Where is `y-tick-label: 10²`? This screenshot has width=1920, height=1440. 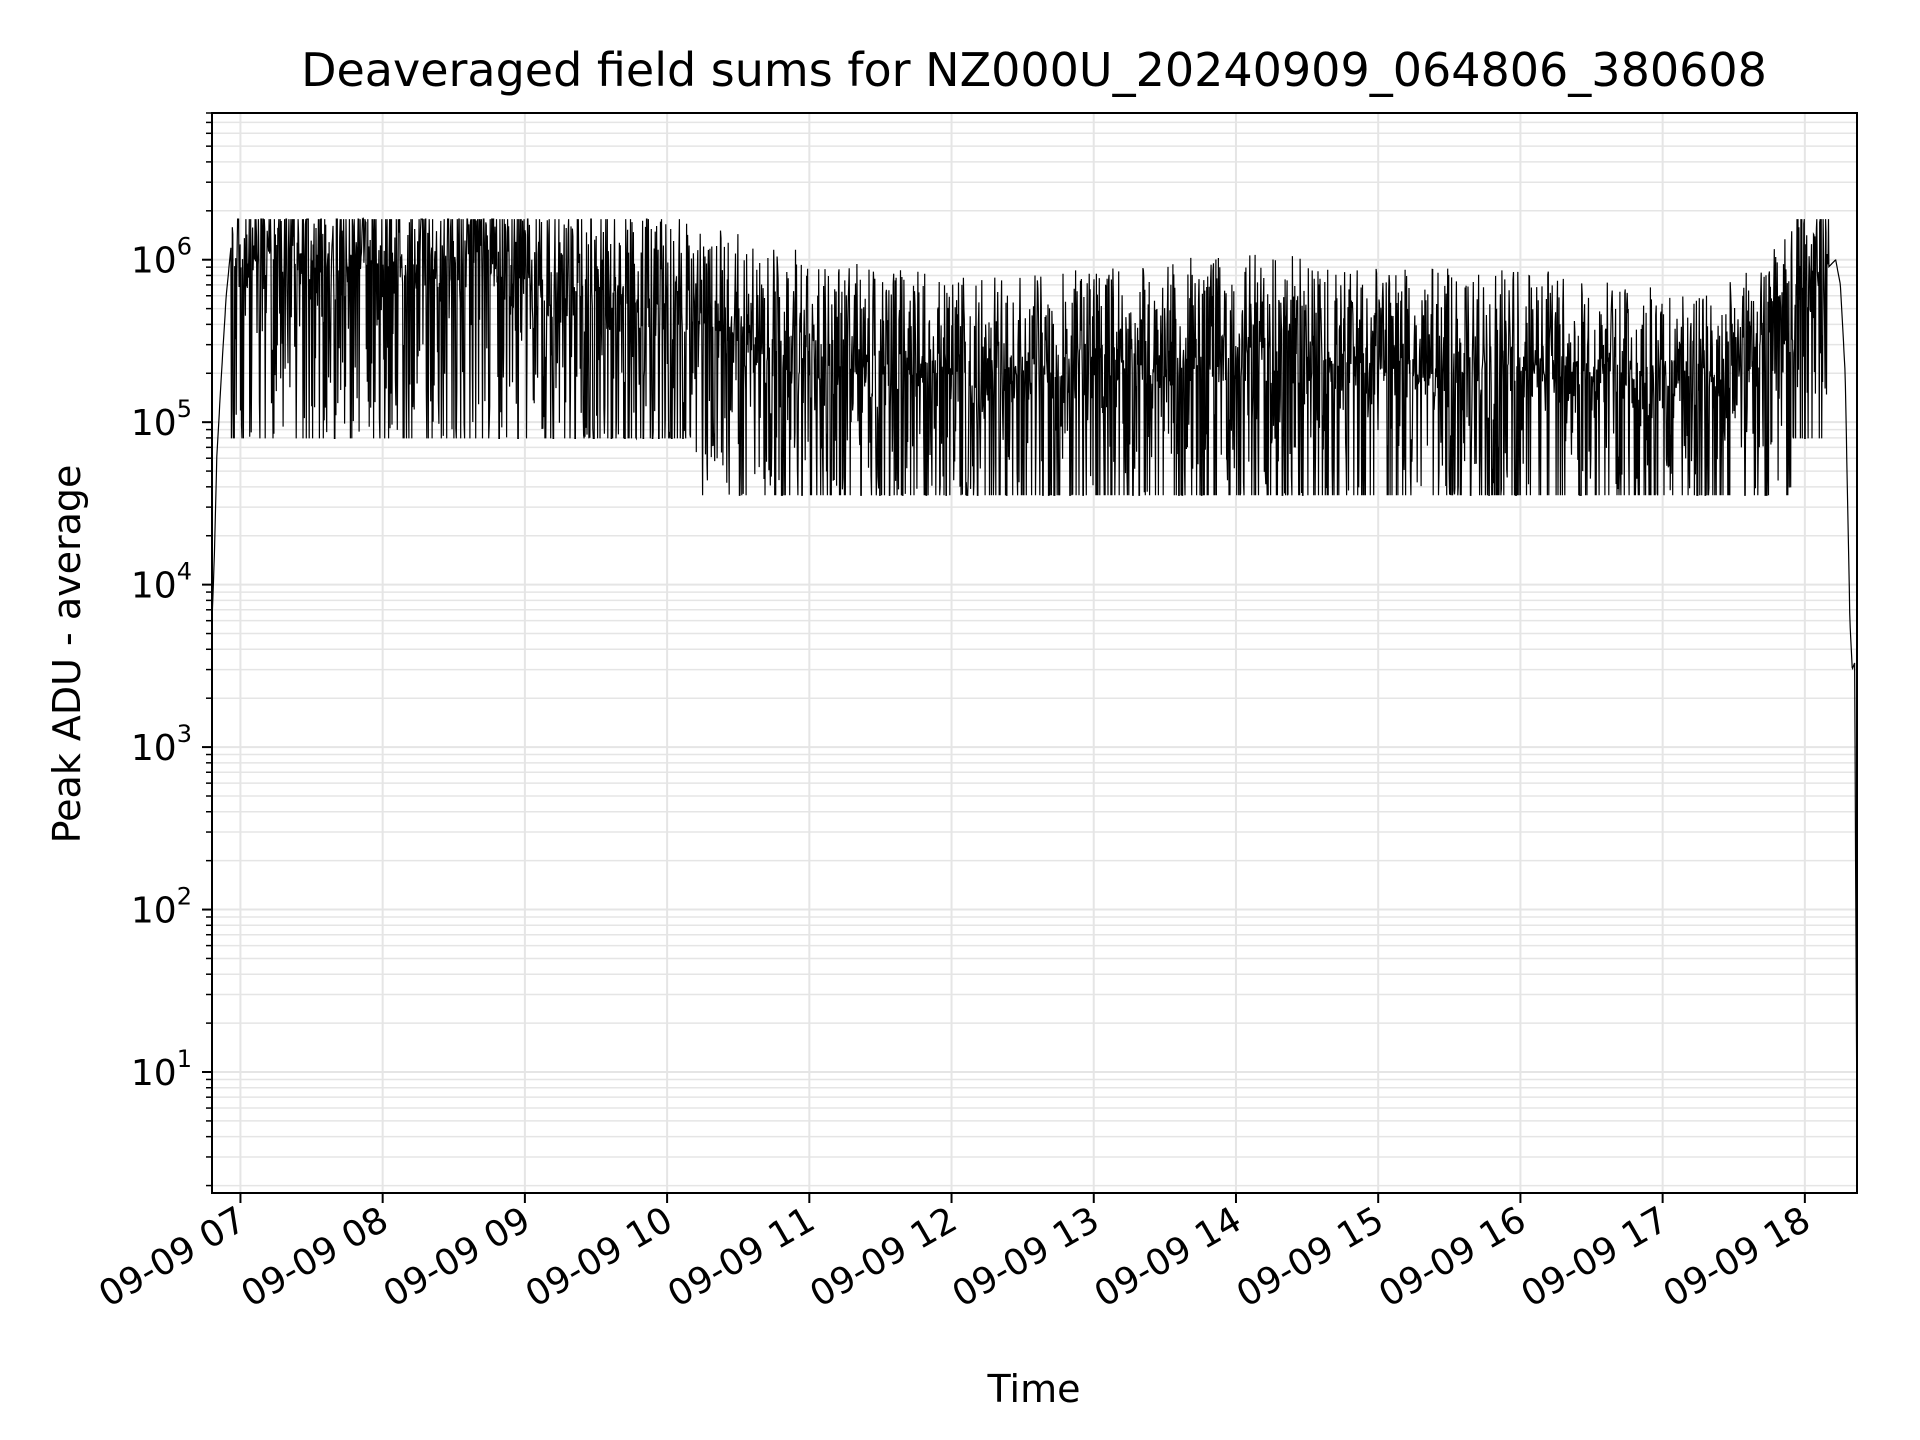 y-tick-label: 10² is located at coordinates (161, 907).